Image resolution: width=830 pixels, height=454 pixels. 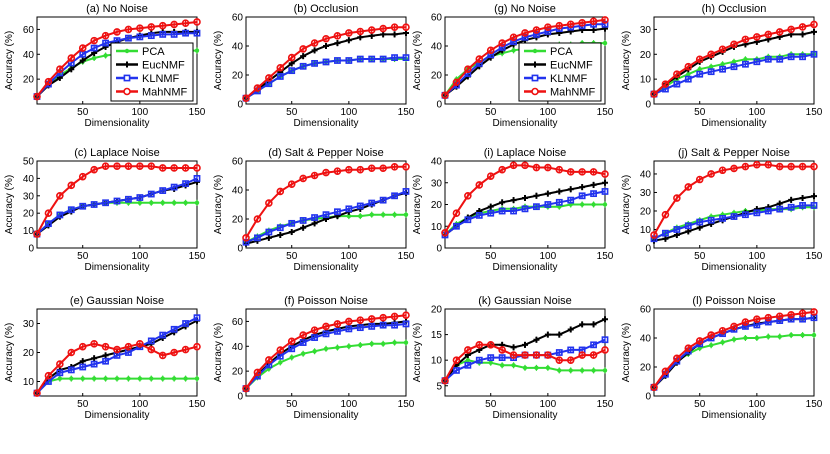 I want to click on y-tick-label: 10, so click(x=646, y=80).